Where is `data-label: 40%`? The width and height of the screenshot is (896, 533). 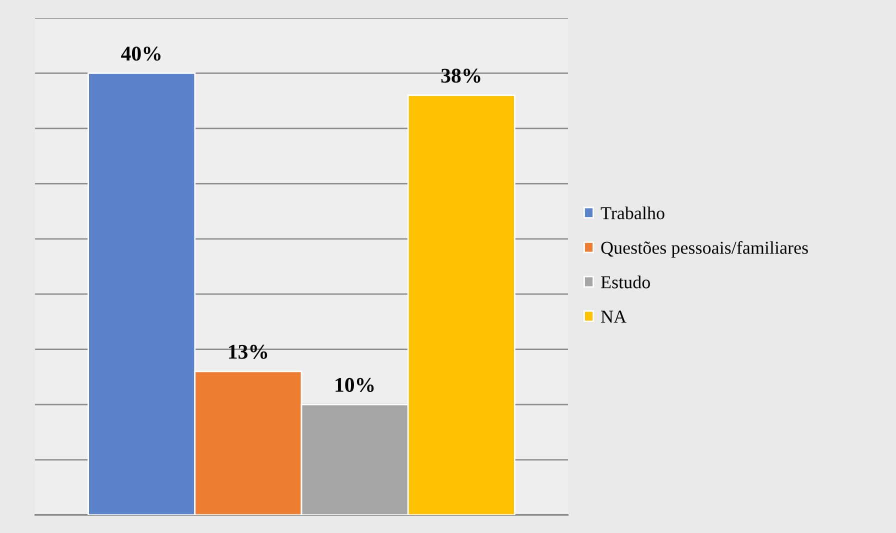
data-label: 40% is located at coordinates (140, 53).